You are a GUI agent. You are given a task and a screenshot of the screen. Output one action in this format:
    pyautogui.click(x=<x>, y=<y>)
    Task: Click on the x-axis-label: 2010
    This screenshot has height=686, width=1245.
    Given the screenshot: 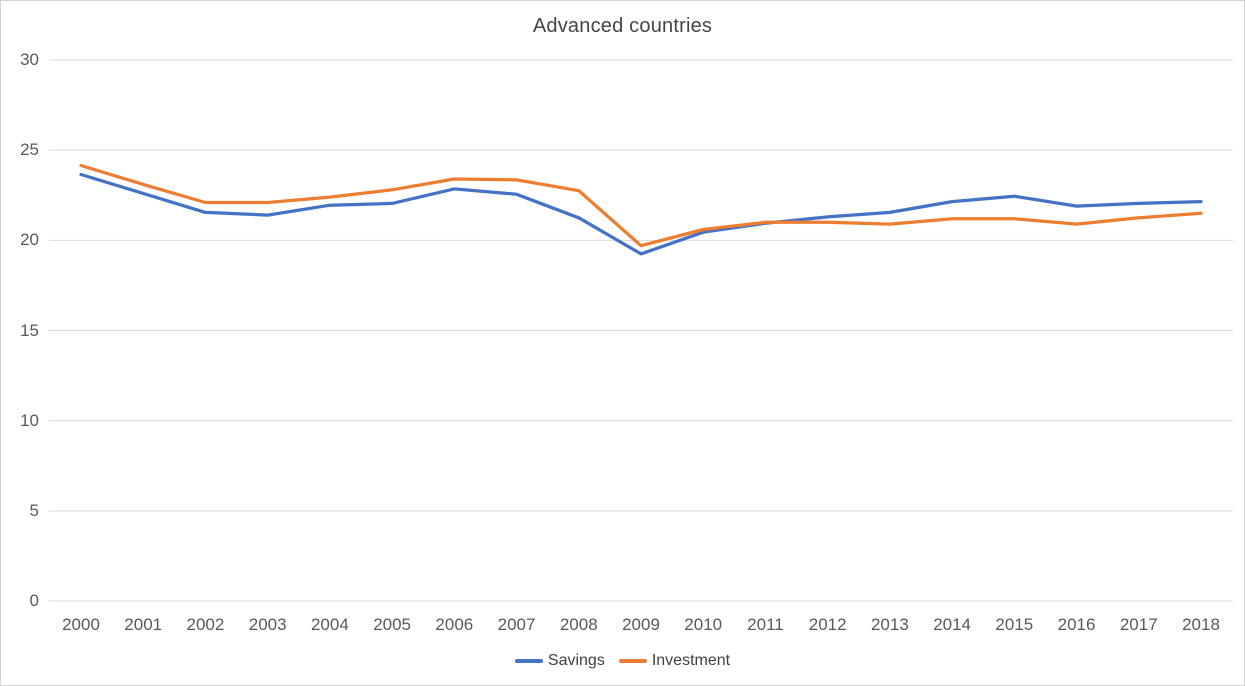 What is the action you would take?
    pyautogui.click(x=703, y=624)
    